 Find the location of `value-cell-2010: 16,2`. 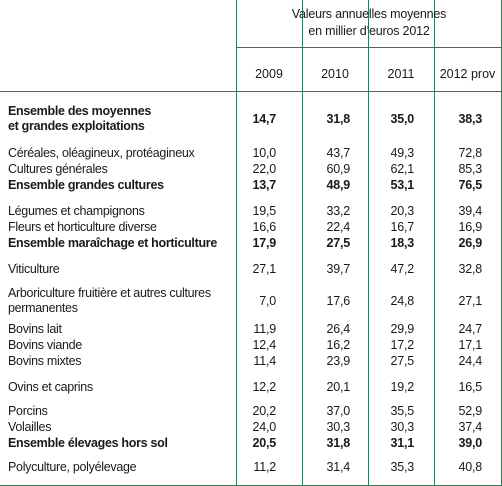

value-cell-2010: 16,2 is located at coordinates (338, 345).